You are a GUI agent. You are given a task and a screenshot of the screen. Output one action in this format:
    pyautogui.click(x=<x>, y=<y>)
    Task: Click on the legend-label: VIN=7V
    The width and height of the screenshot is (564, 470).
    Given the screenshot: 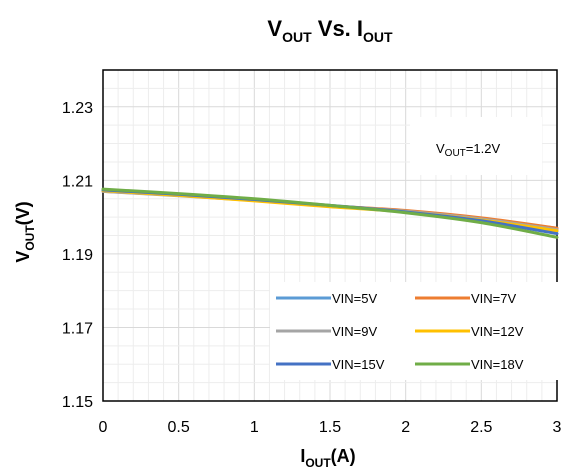 What is the action you would take?
    pyautogui.click(x=493, y=298)
    